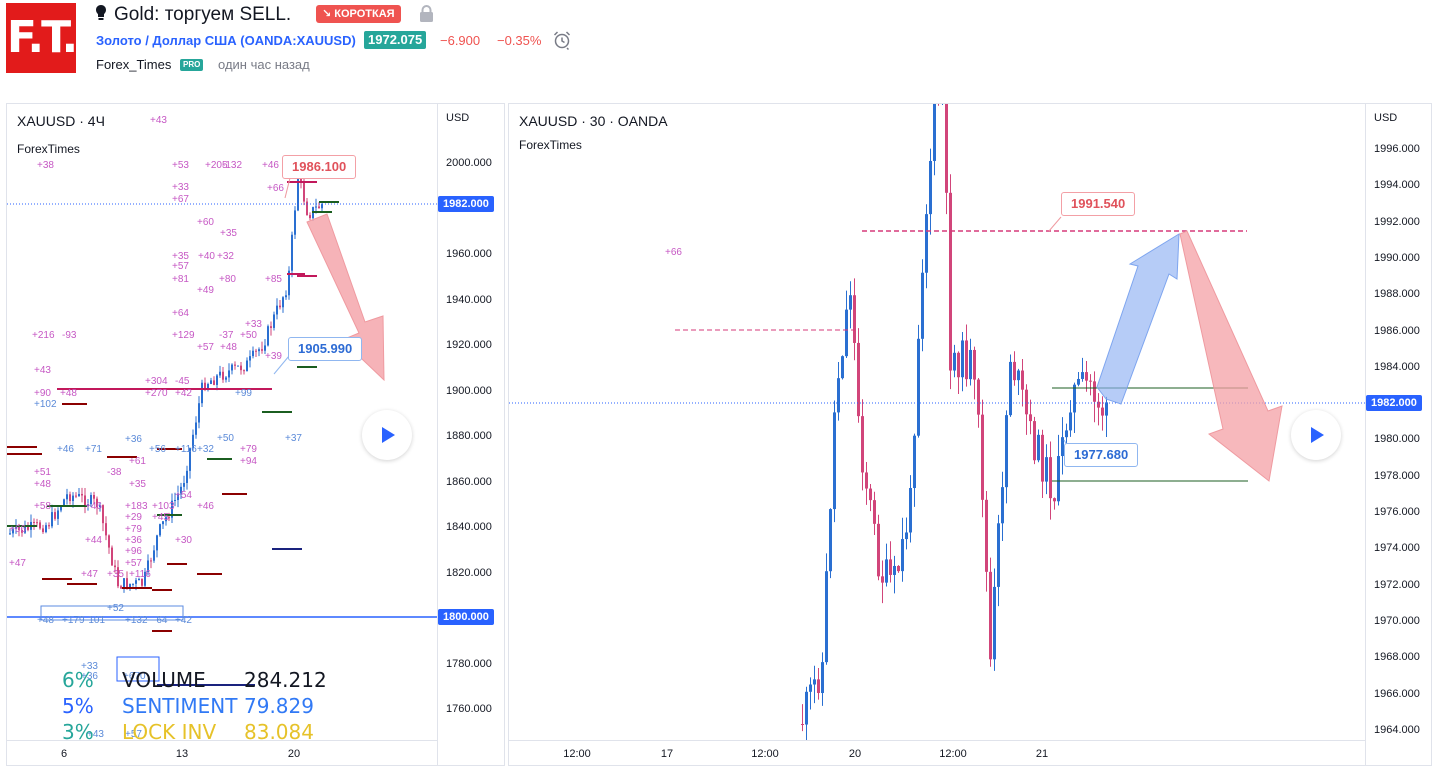 The image size is (1437, 770). Describe the element at coordinates (222, 752) in the screenshot. I see `left-time-axis: 6 13 20` at that location.